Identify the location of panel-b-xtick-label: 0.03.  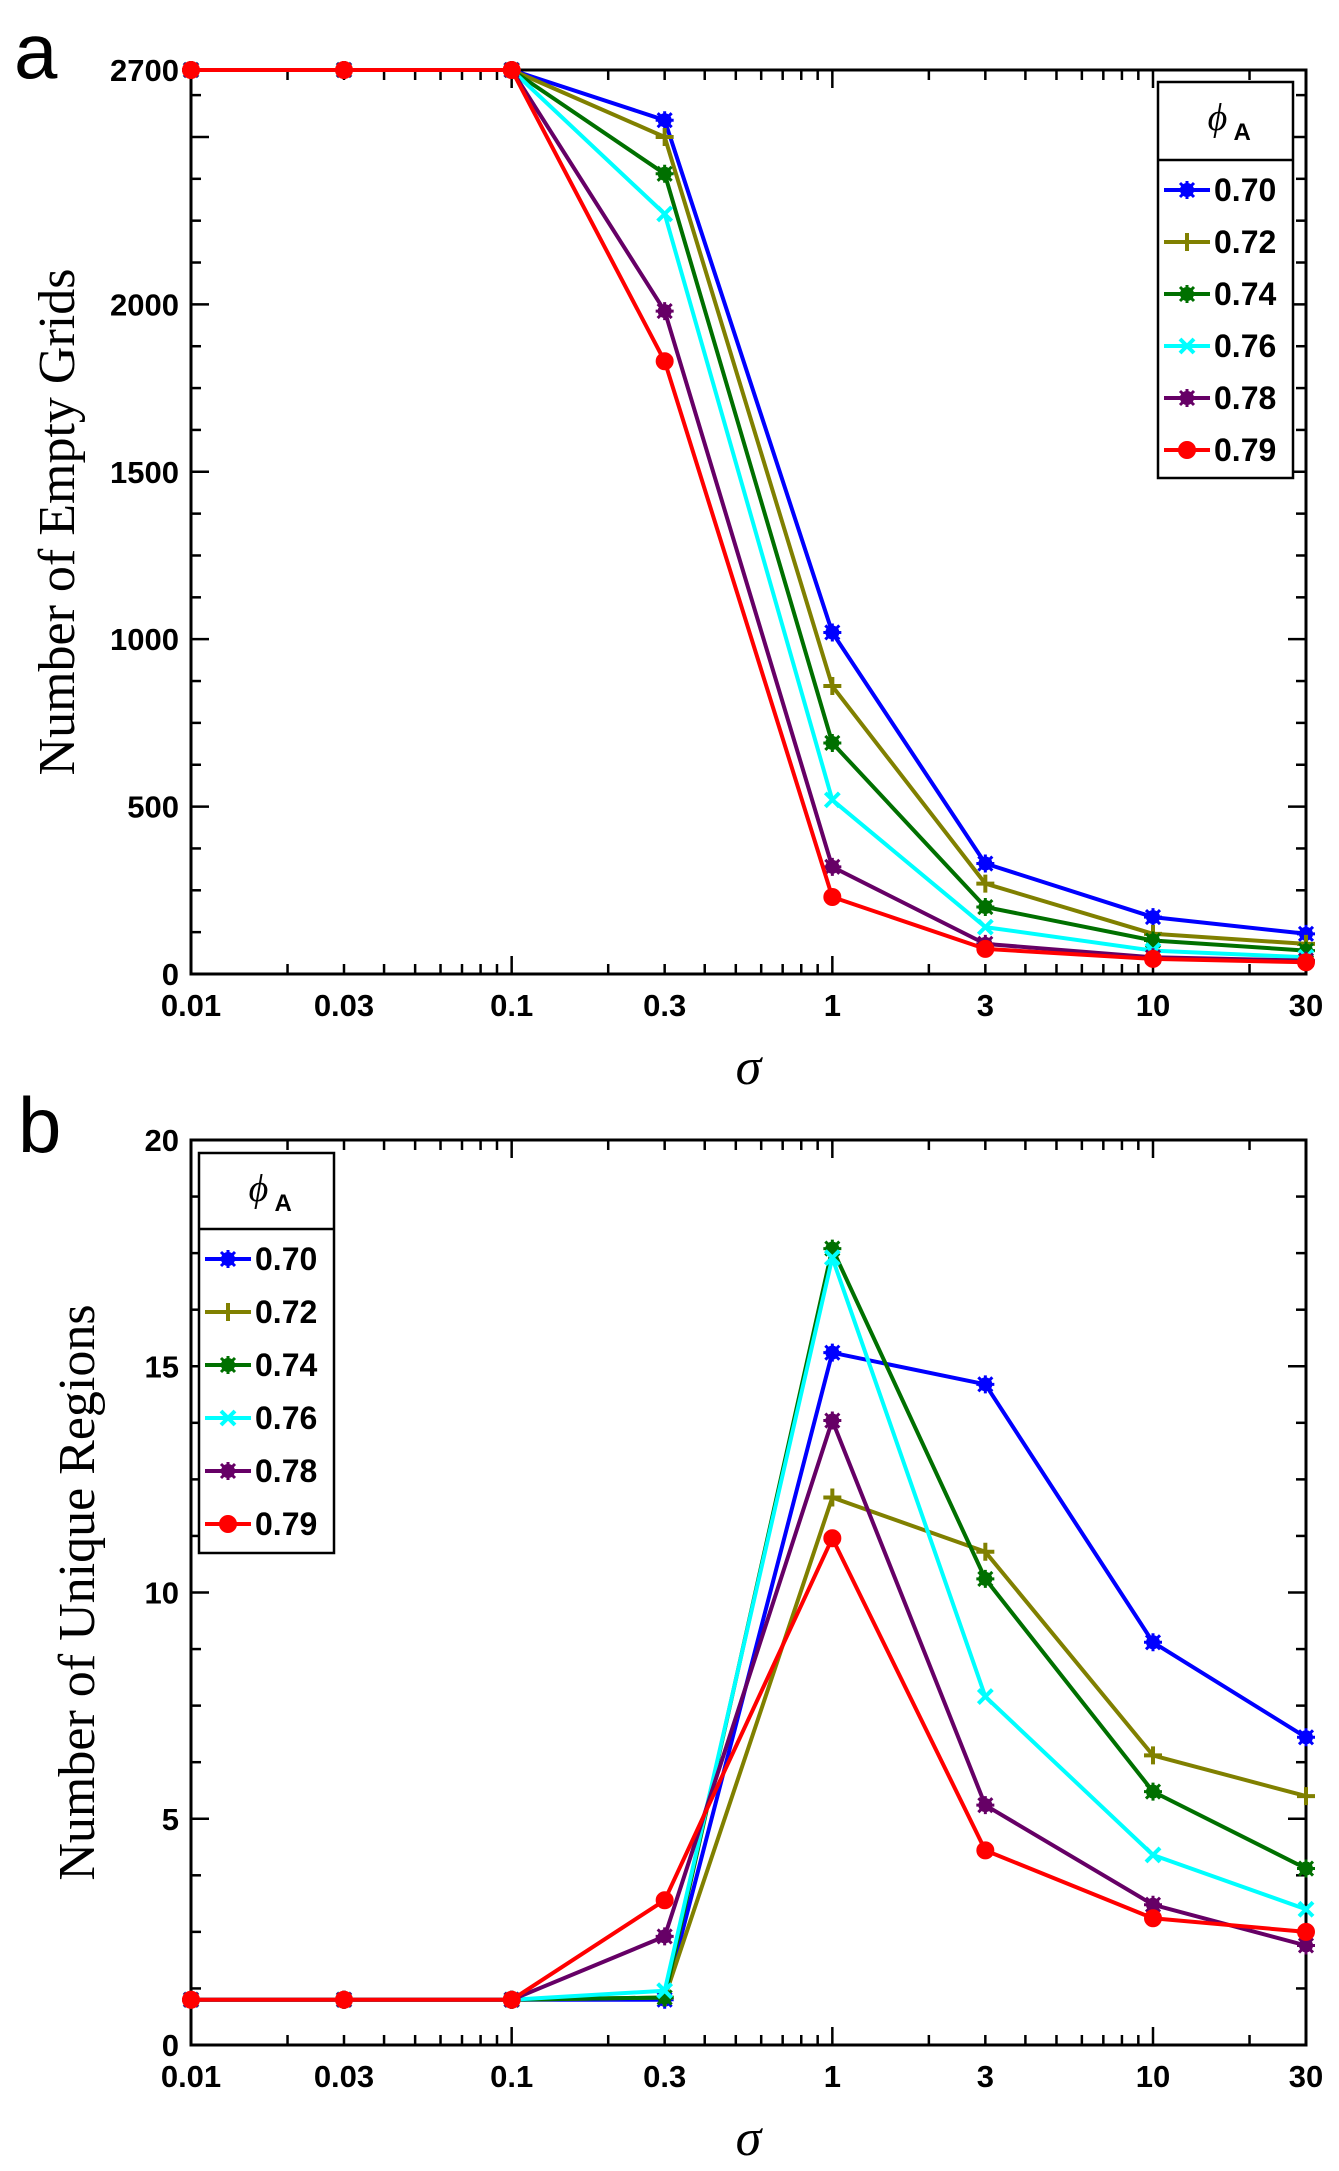
(344, 2076).